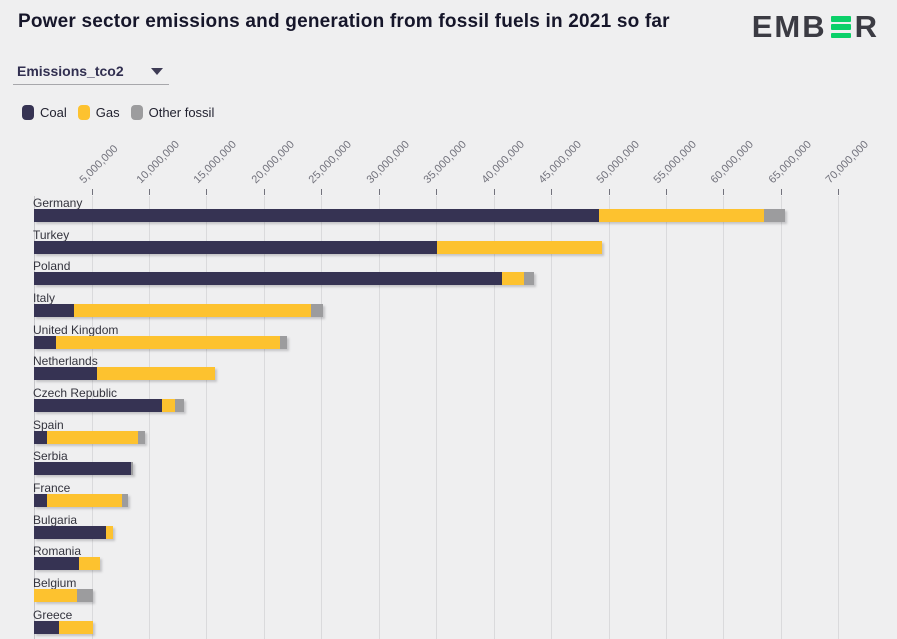 The image size is (897, 639). What do you see at coordinates (55, 582) in the screenshot?
I see `country-label: Belgium` at bounding box center [55, 582].